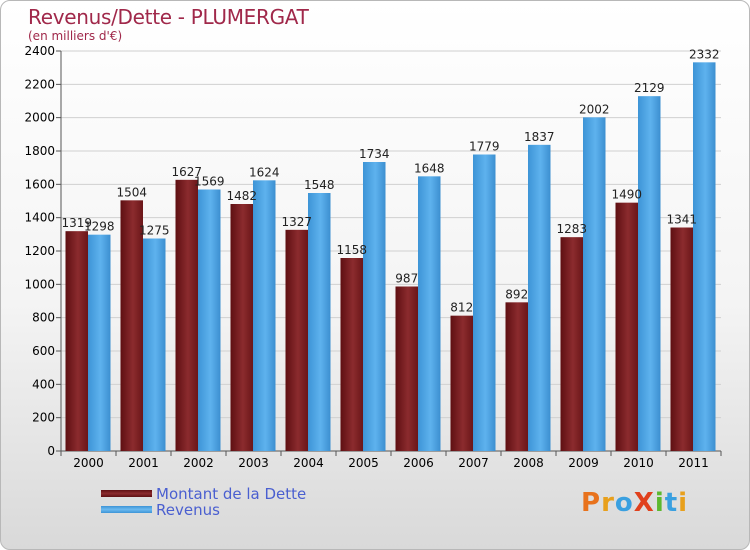 Image resolution: width=750 pixels, height=550 pixels. I want to click on x-tick-label: 2005, so click(363, 463).